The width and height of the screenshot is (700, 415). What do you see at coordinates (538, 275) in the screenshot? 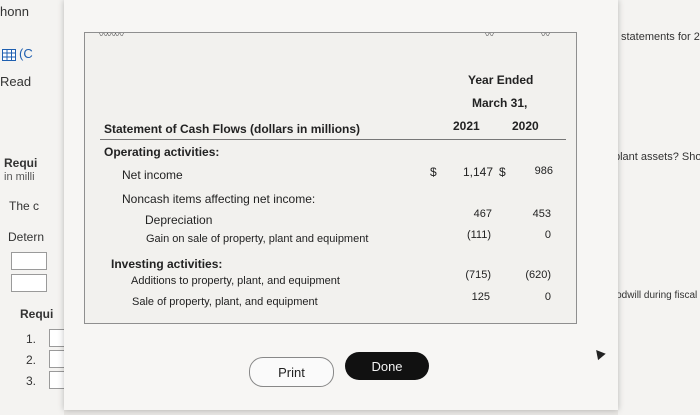
I see `value-2020-additions-ppe: (620)` at bounding box center [538, 275].